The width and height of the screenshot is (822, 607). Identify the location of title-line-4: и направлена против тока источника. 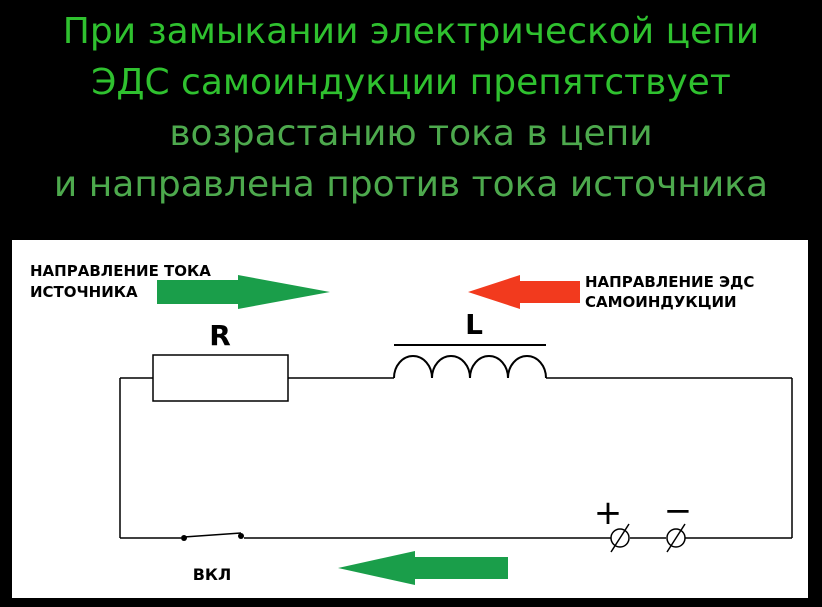
(411, 184).